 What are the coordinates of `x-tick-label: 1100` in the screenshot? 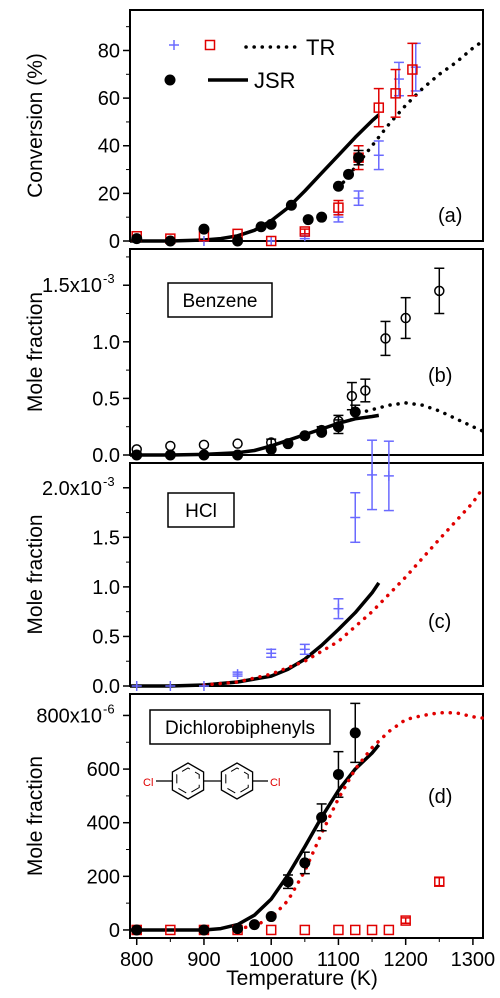 It's located at (338, 960).